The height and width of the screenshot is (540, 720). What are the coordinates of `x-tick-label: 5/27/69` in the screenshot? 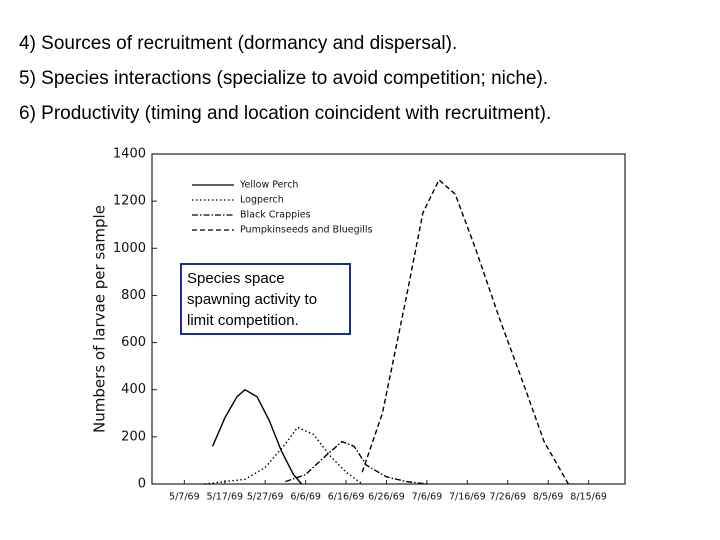 It's located at (265, 497).